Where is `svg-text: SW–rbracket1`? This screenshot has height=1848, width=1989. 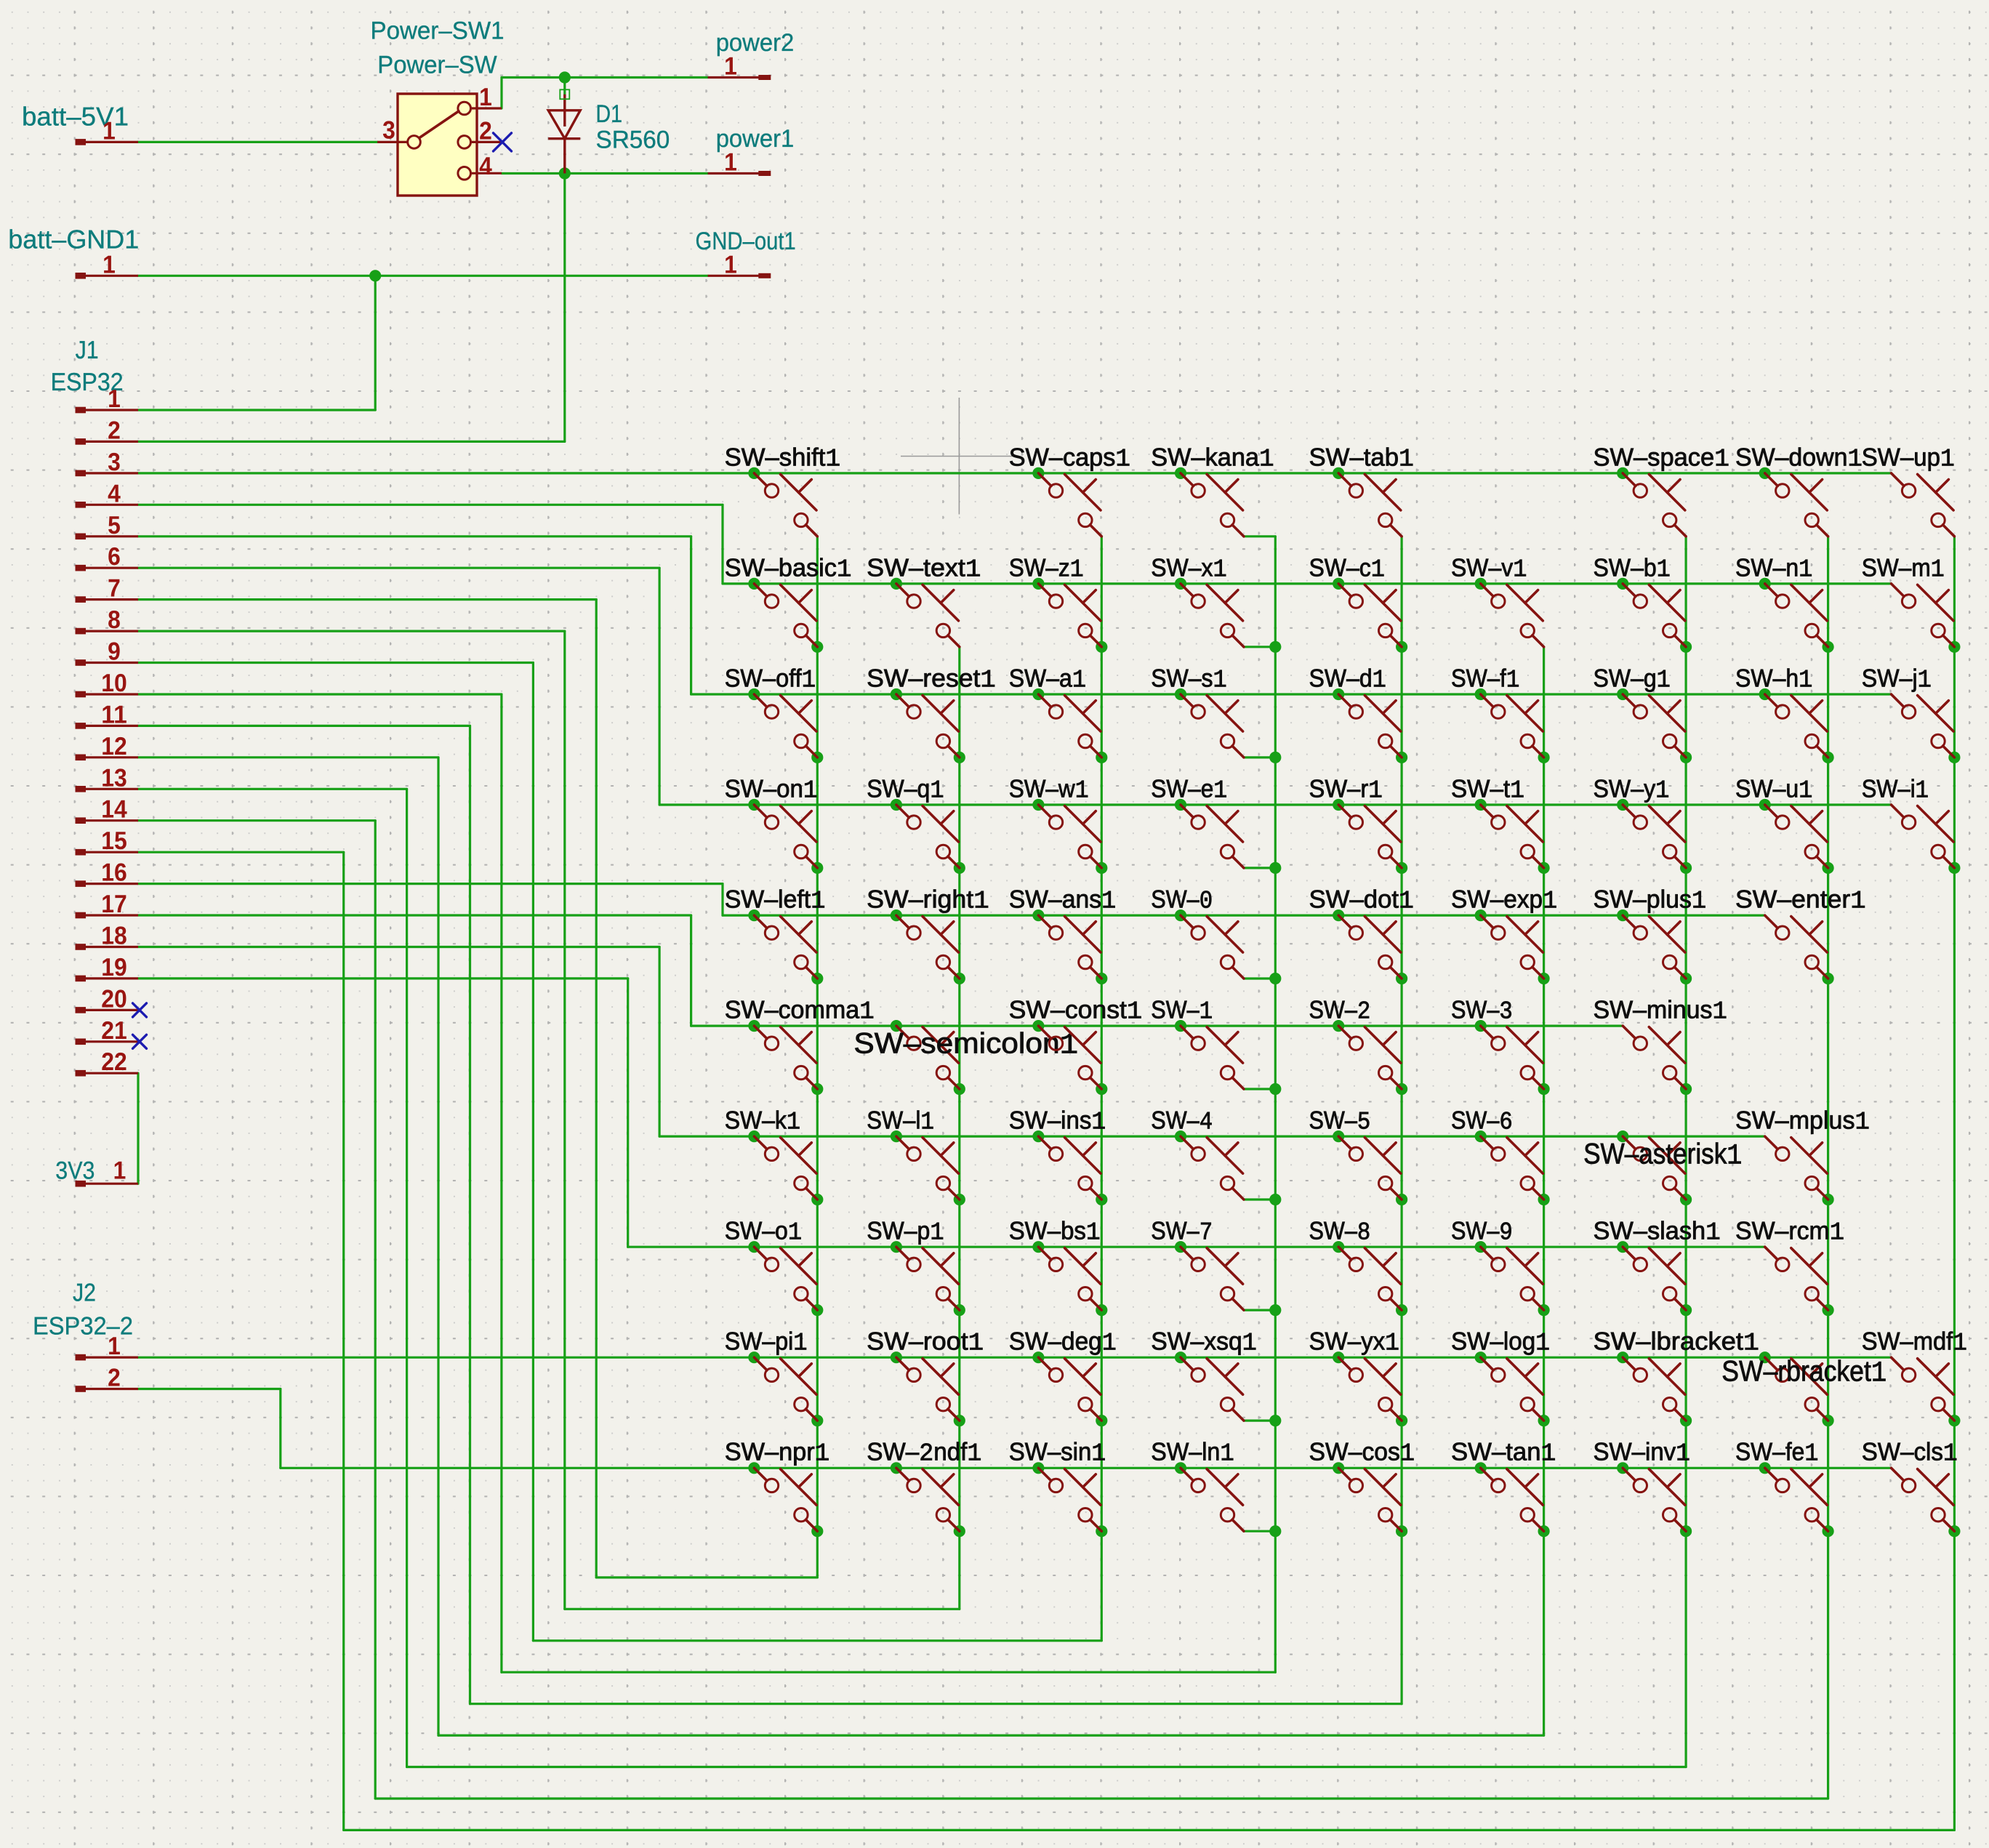 svg-text: SW–rbracket1 is located at coordinates (1803, 1372).